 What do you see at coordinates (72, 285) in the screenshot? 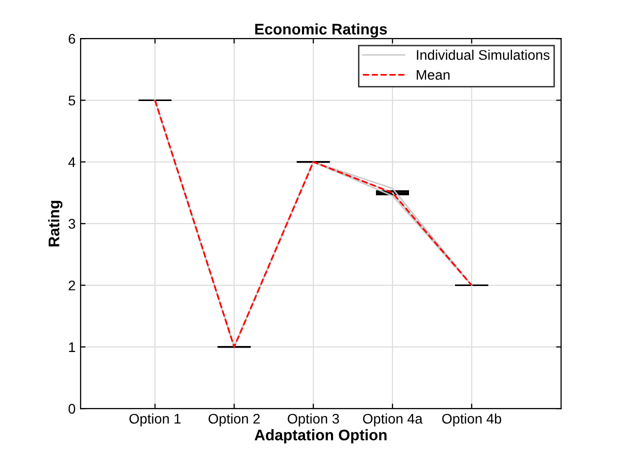
I see `y-tick-label: 2` at bounding box center [72, 285].